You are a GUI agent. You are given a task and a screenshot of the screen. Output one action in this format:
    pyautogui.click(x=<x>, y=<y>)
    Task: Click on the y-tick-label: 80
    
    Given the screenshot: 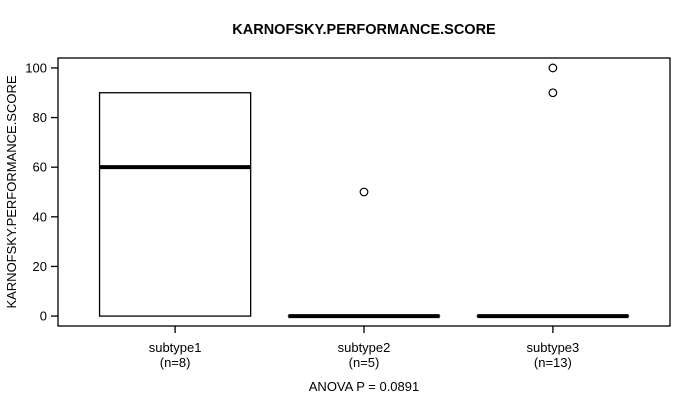 What is the action you would take?
    pyautogui.click(x=40, y=117)
    